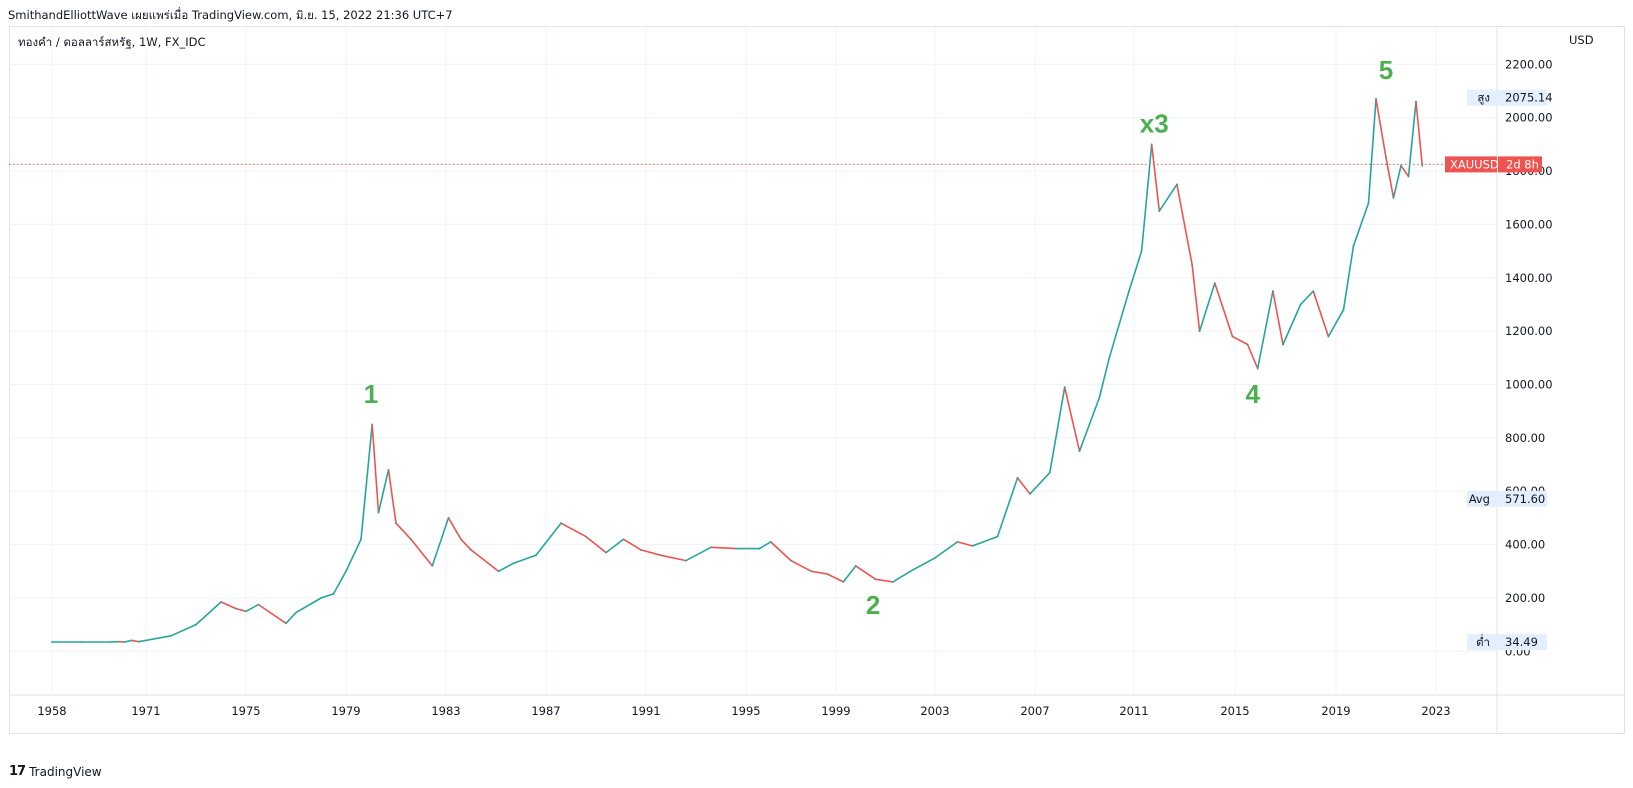  I want to click on x-tick-label: 2003, so click(934, 711).